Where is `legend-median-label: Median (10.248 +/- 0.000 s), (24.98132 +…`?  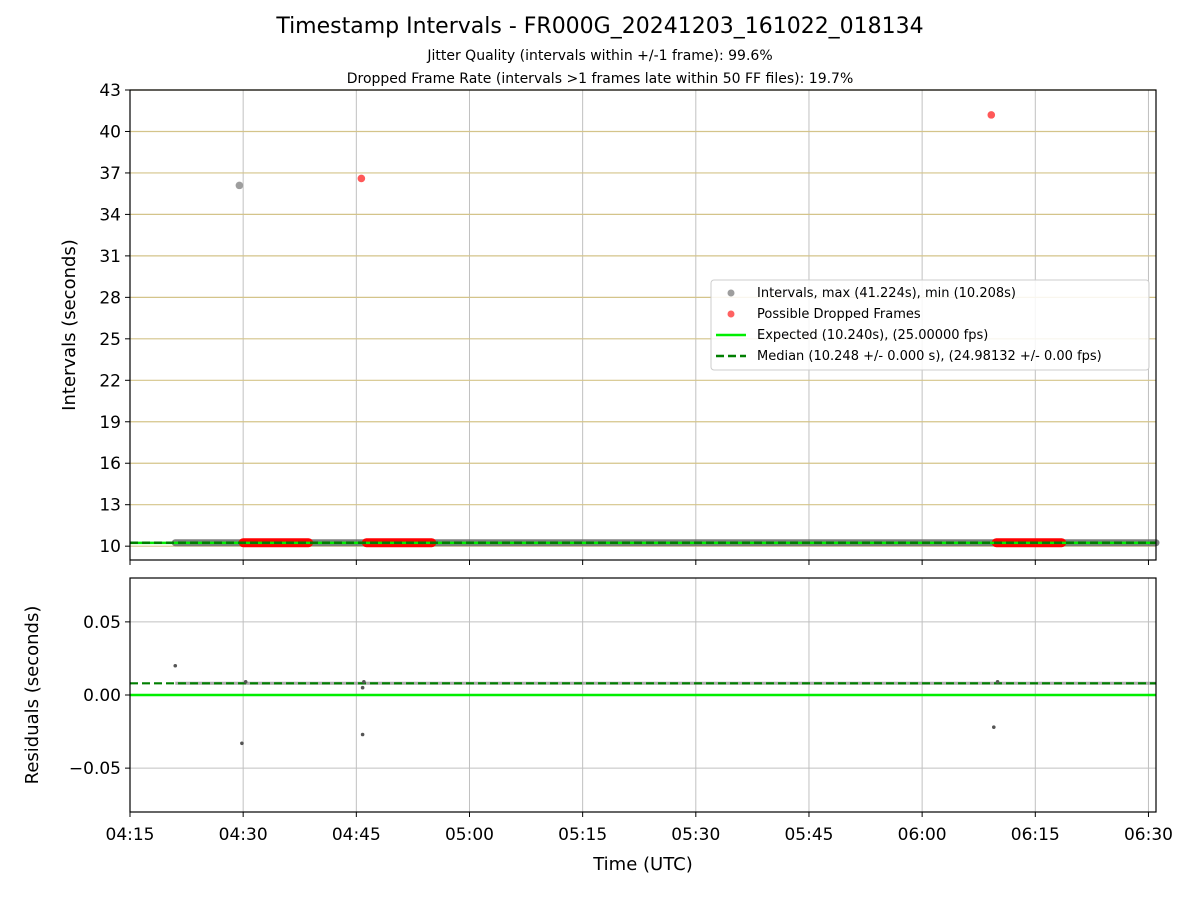 legend-median-label: Median (10.248 +/- 0.000 s), (24.98132 +… is located at coordinates (929, 356).